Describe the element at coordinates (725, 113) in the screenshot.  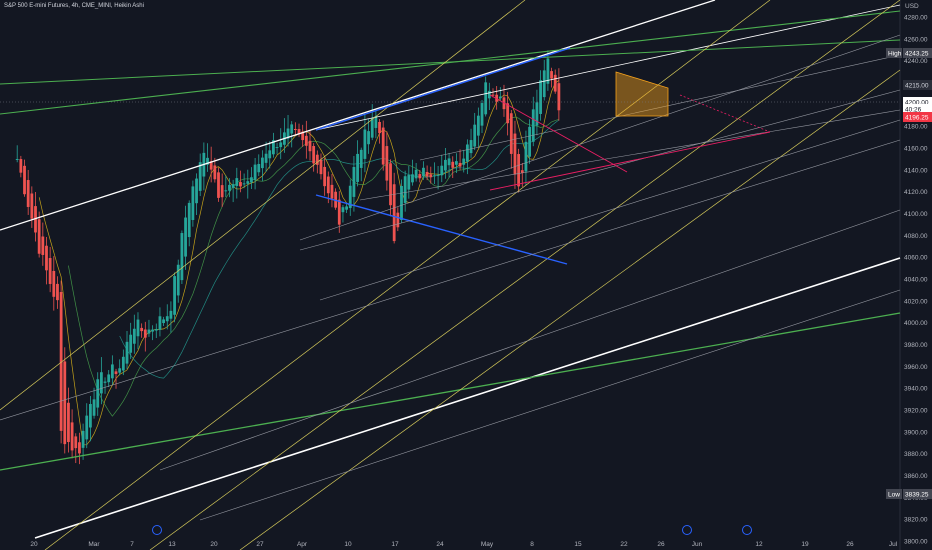
I see `pink-projection` at that location.